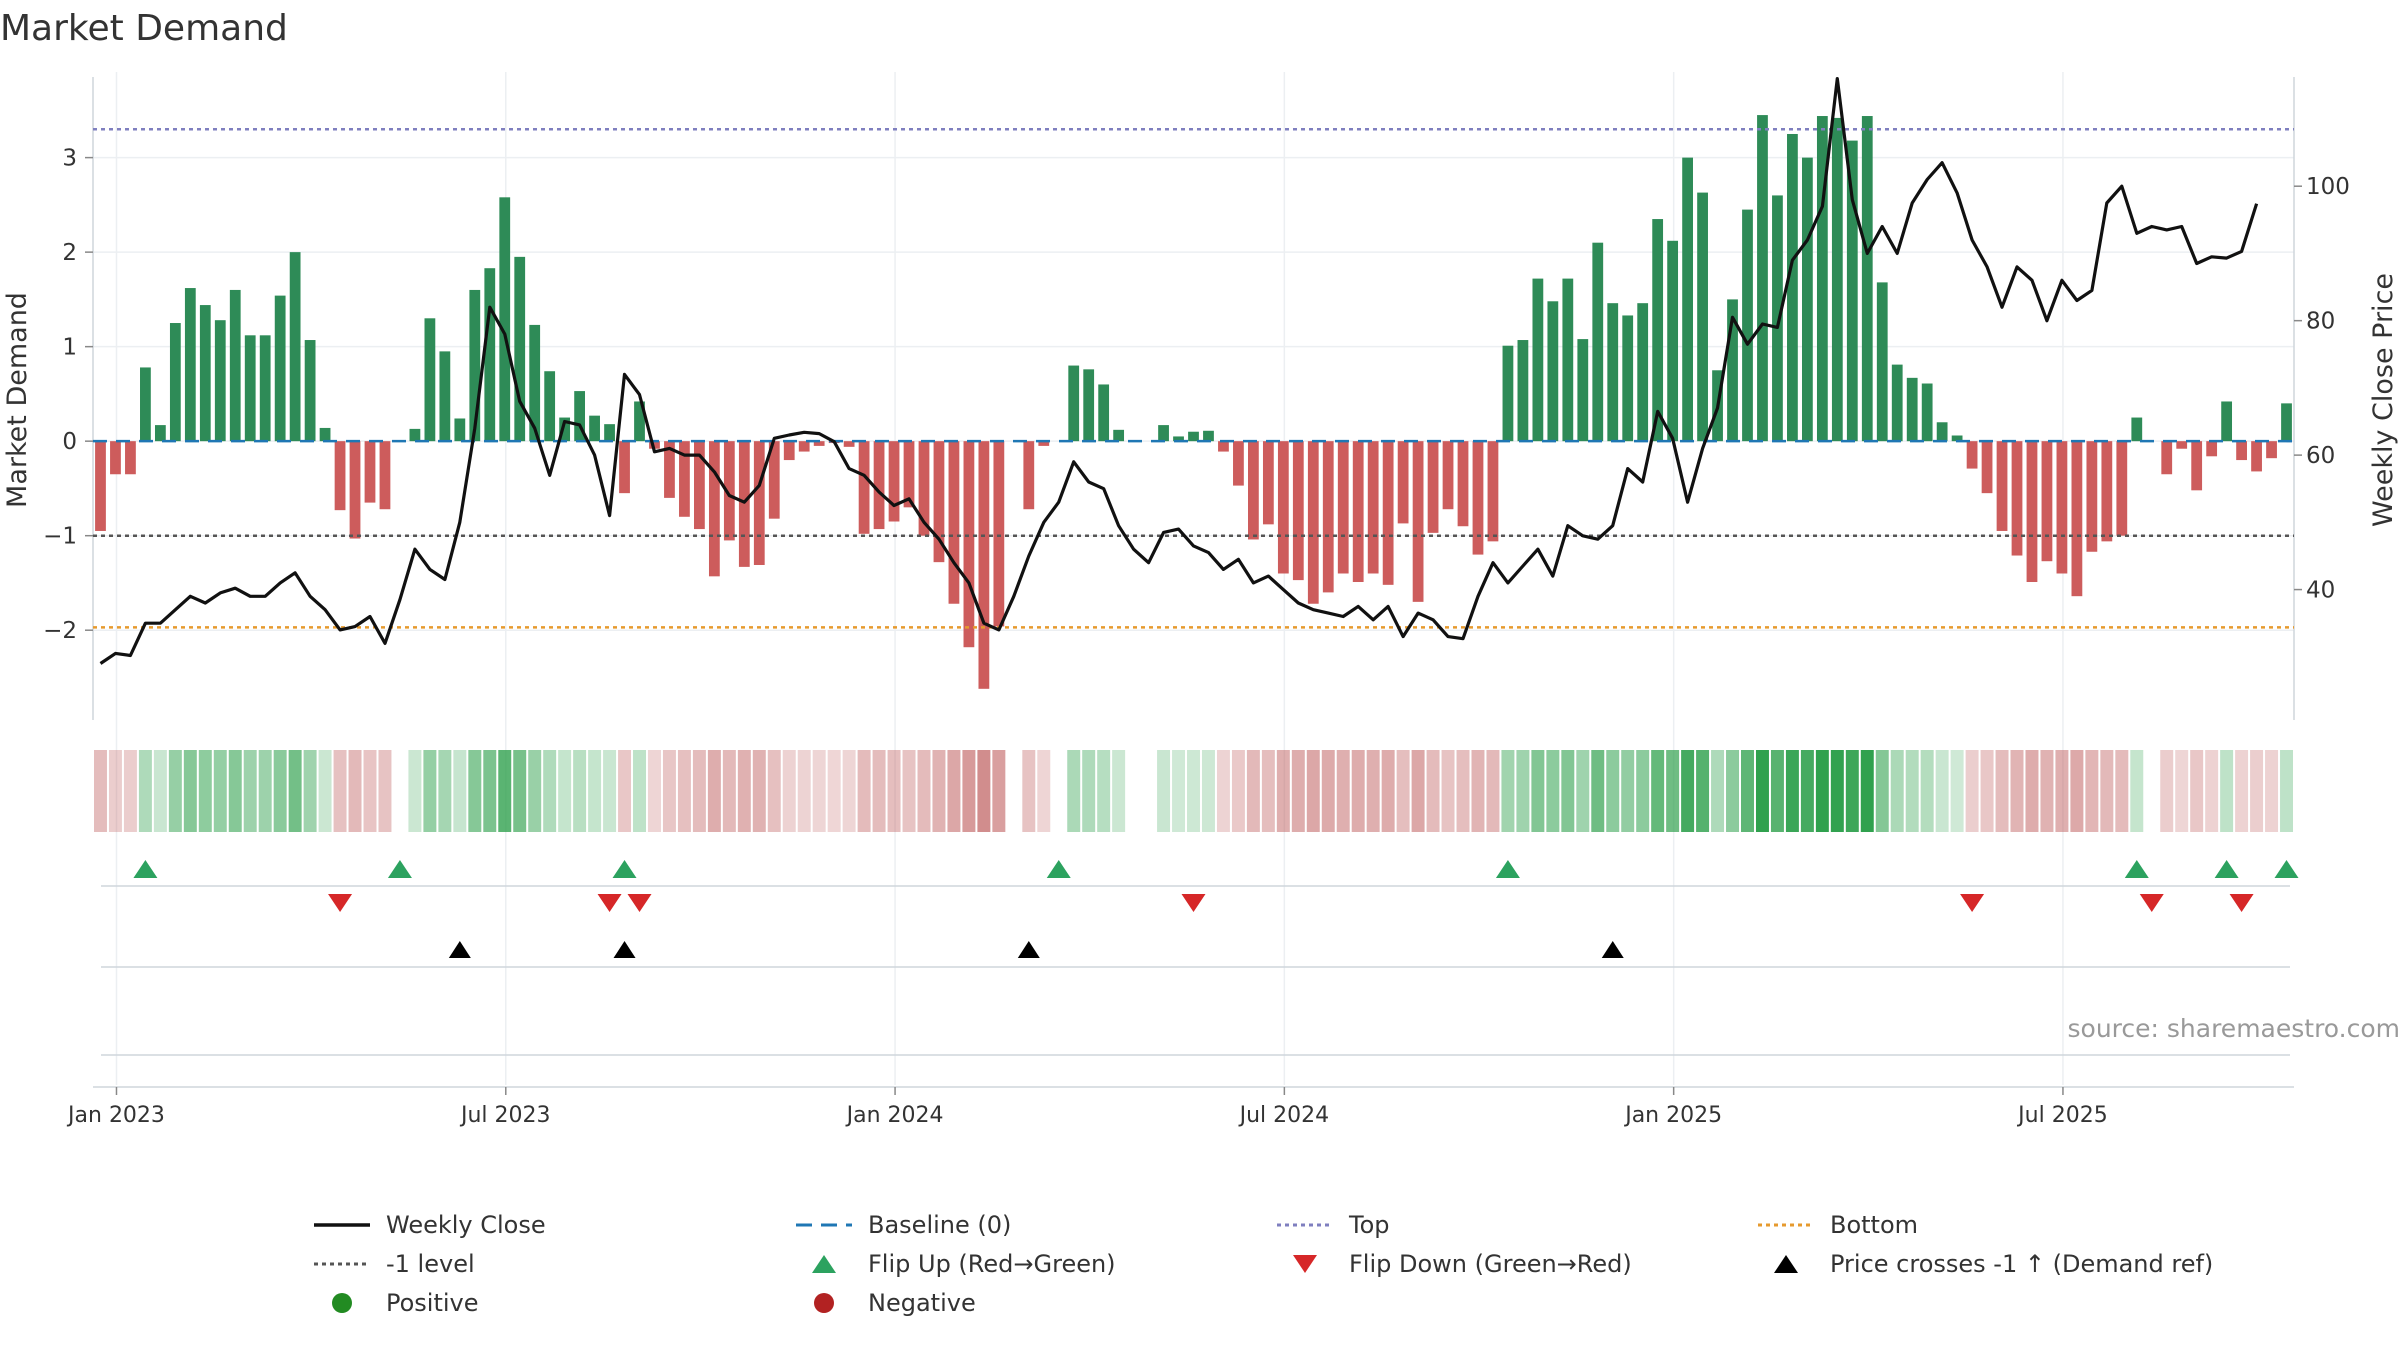  I want to click on legend-label: Price crosses -1 ↑ (Demand ref), so click(2022, 1264).